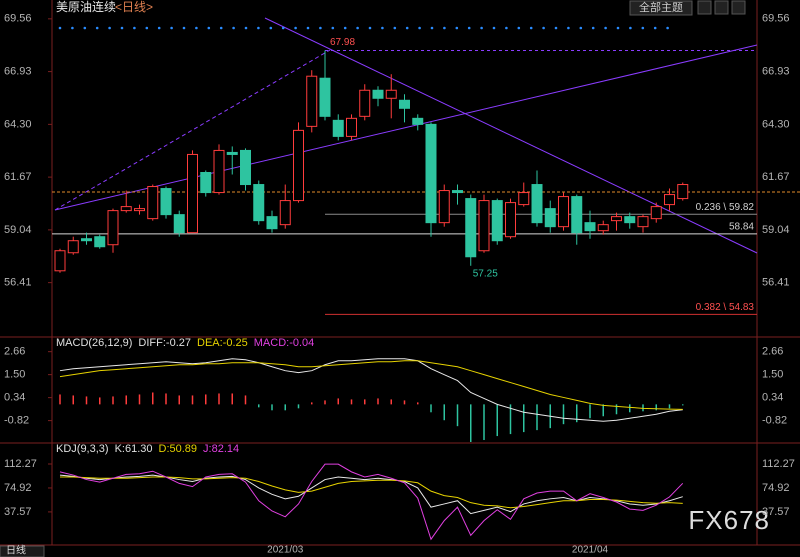 The width and height of the screenshot is (800, 557). I want to click on chart-title: 美原油连续, so click(86, 7).